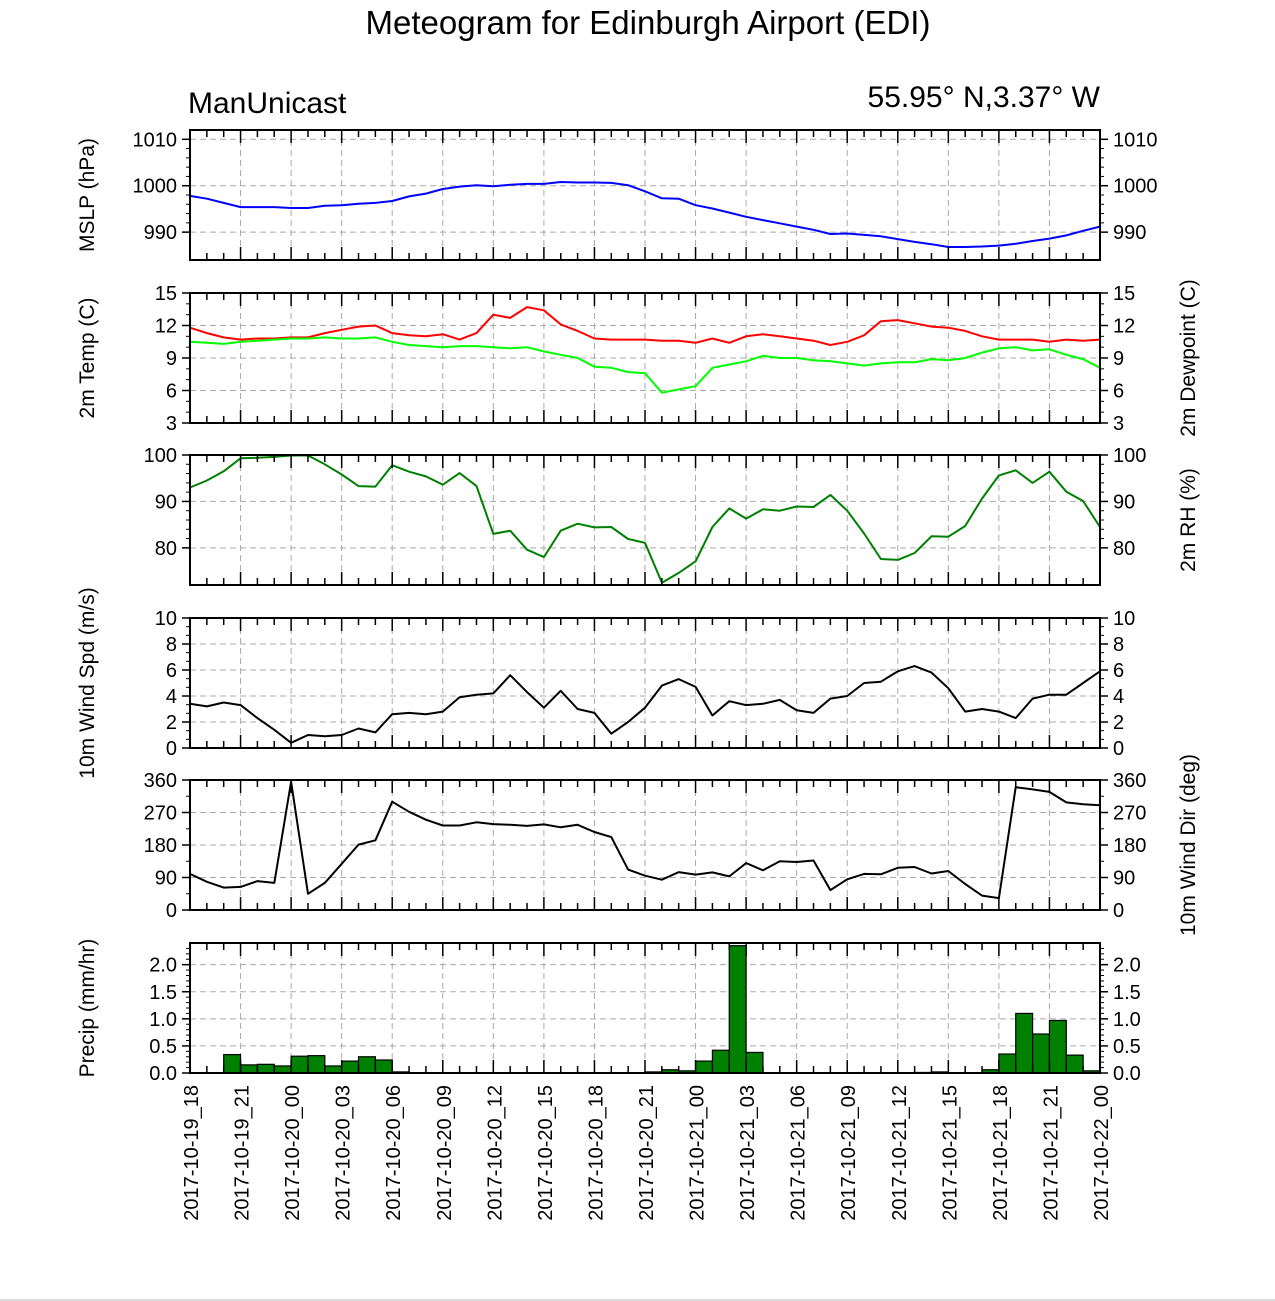  I want to click on y-axis-label-left: 2m Temp (C), so click(87, 358).